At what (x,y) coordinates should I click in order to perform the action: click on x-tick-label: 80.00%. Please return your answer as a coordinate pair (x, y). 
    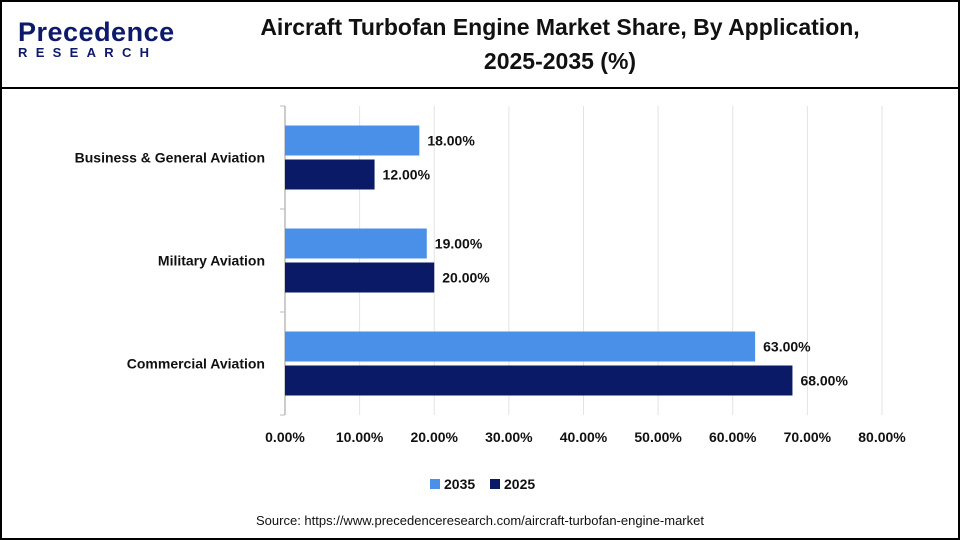
    Looking at the image, I should click on (882, 437).